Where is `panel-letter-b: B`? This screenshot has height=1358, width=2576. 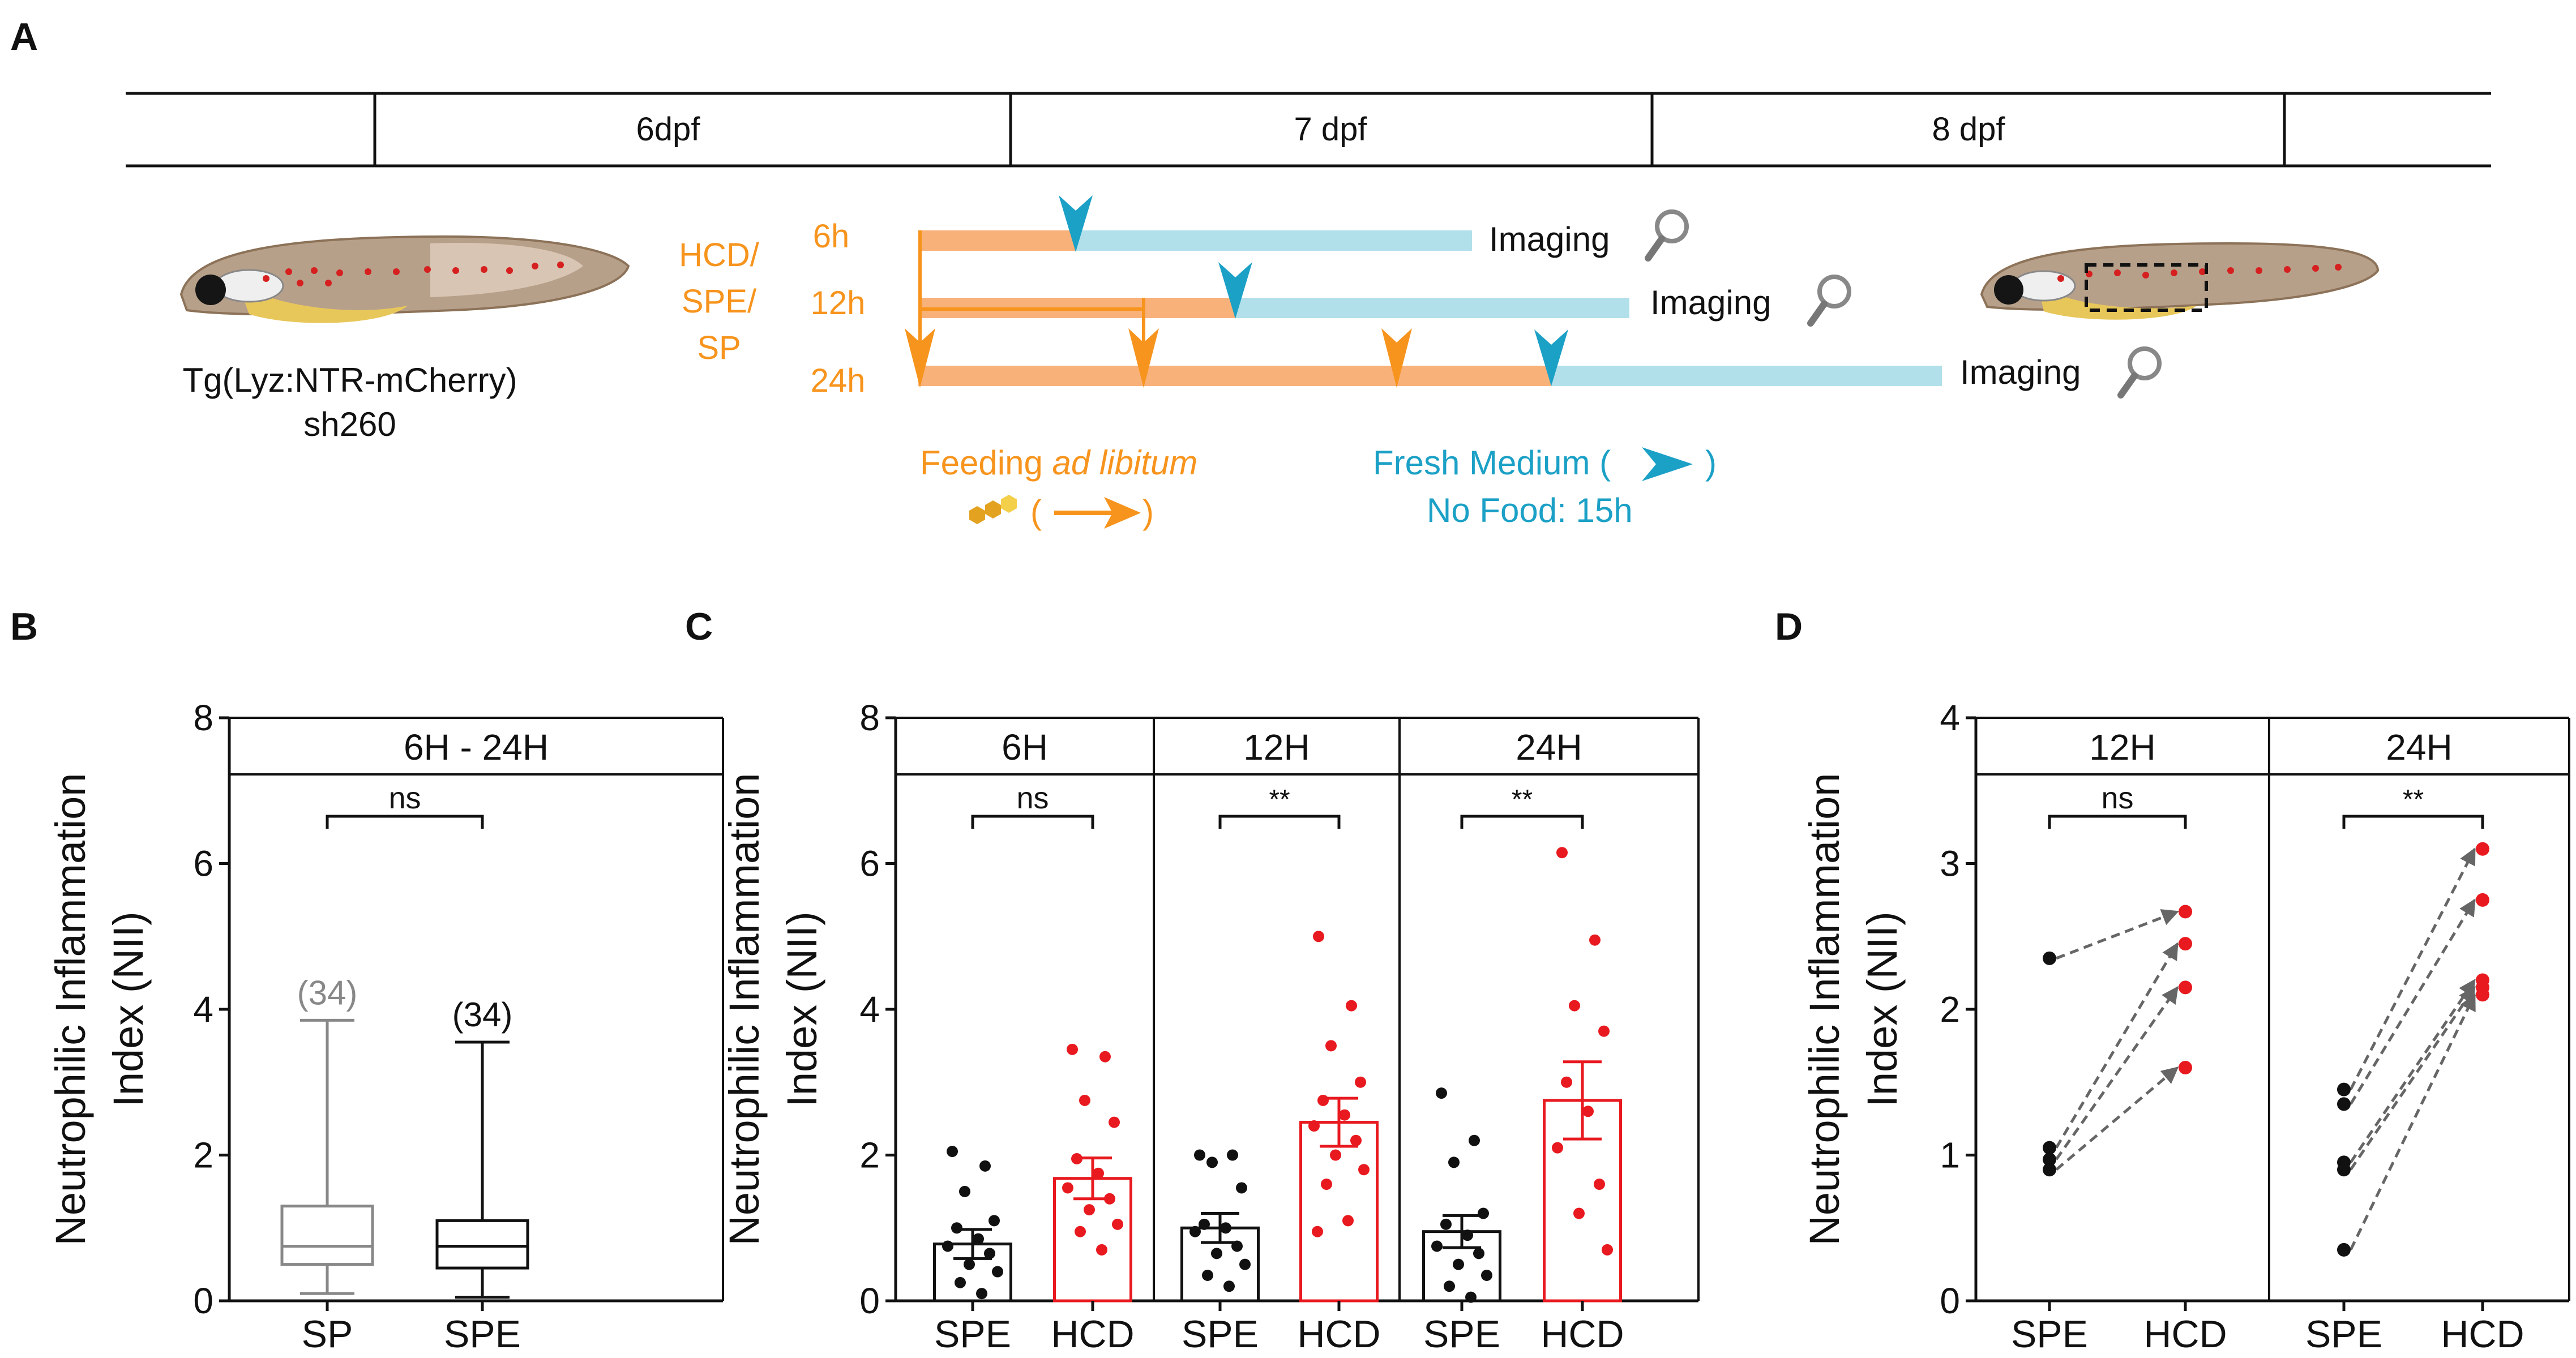
panel-letter-b: B is located at coordinates (24, 626).